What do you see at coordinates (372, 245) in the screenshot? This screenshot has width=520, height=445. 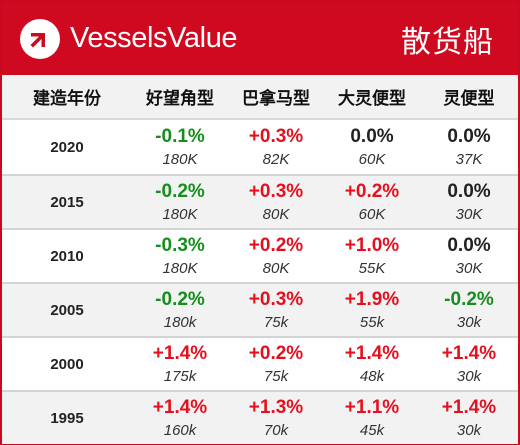 I see `percent-change: +1.0%` at bounding box center [372, 245].